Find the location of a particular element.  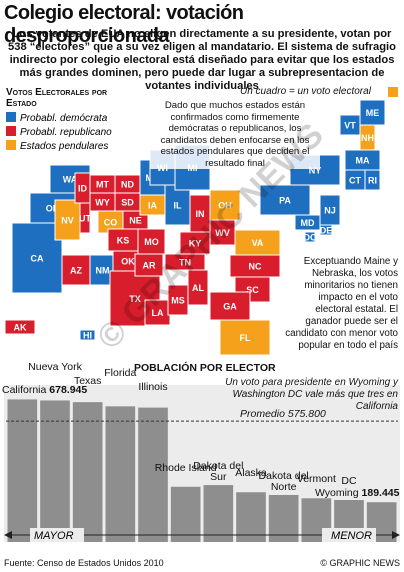

state-label: UT is located at coordinates (85, 219).